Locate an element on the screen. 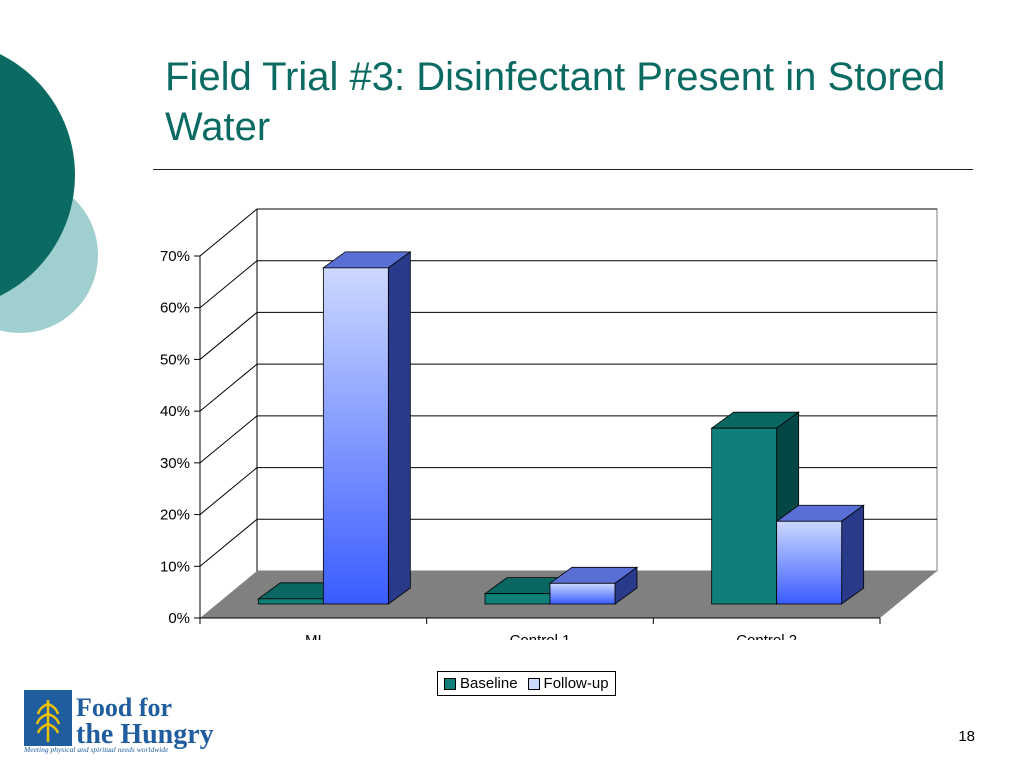 The height and width of the screenshot is (768, 1024). y-tick-label: 10% is located at coordinates (175, 566).